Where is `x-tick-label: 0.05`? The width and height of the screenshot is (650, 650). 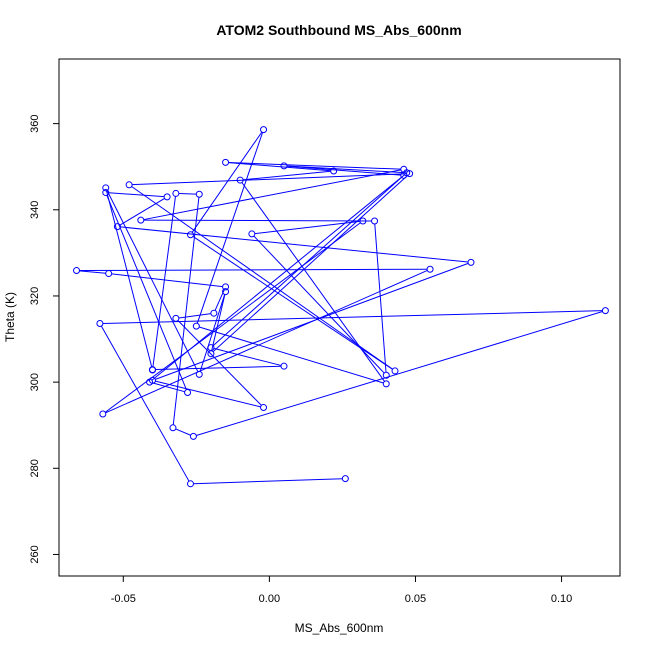 x-tick-label: 0.05 is located at coordinates (415, 599).